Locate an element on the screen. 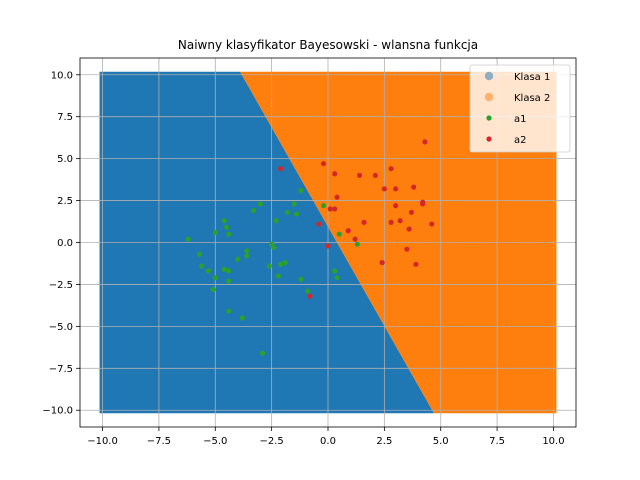 The width and height of the screenshot is (640, 480). x-tick-label: −7.5 is located at coordinates (159, 441).